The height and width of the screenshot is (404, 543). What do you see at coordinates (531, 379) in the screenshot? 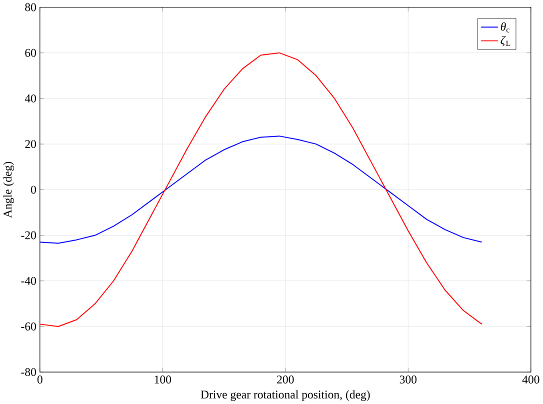
I see `x-tick-label: 400` at bounding box center [531, 379].